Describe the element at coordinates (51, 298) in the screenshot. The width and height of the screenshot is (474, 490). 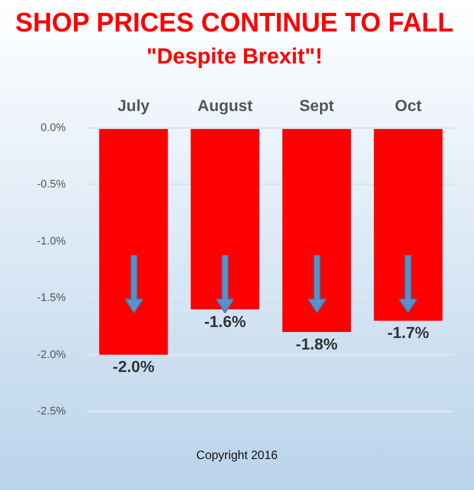
I see `y-tick-label: -1.5%` at that location.